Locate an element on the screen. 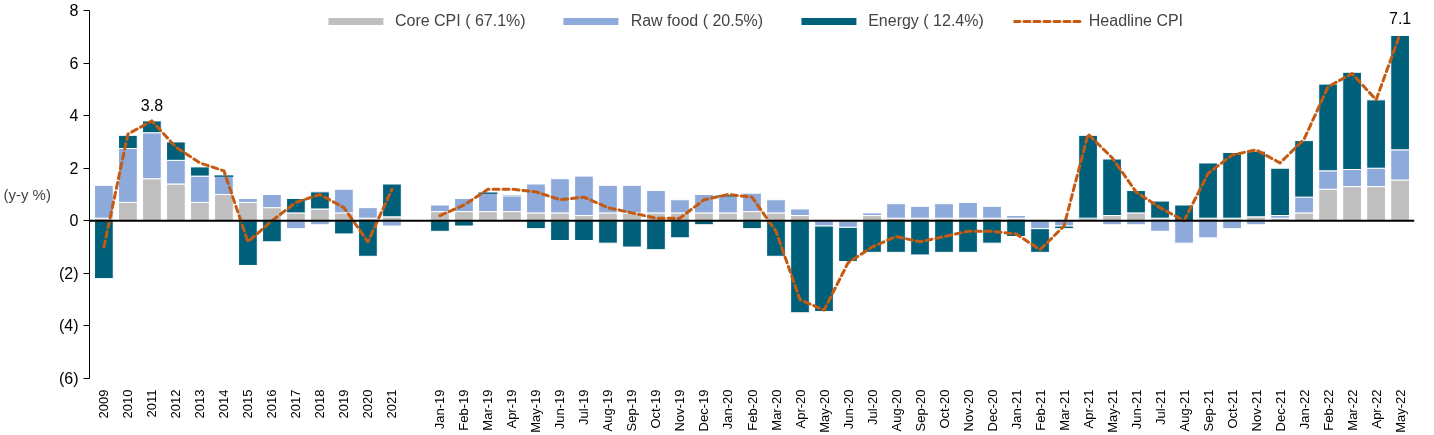 This screenshot has width=1434, height=435. x-tick-label: Dec-21 is located at coordinates (1280, 410).